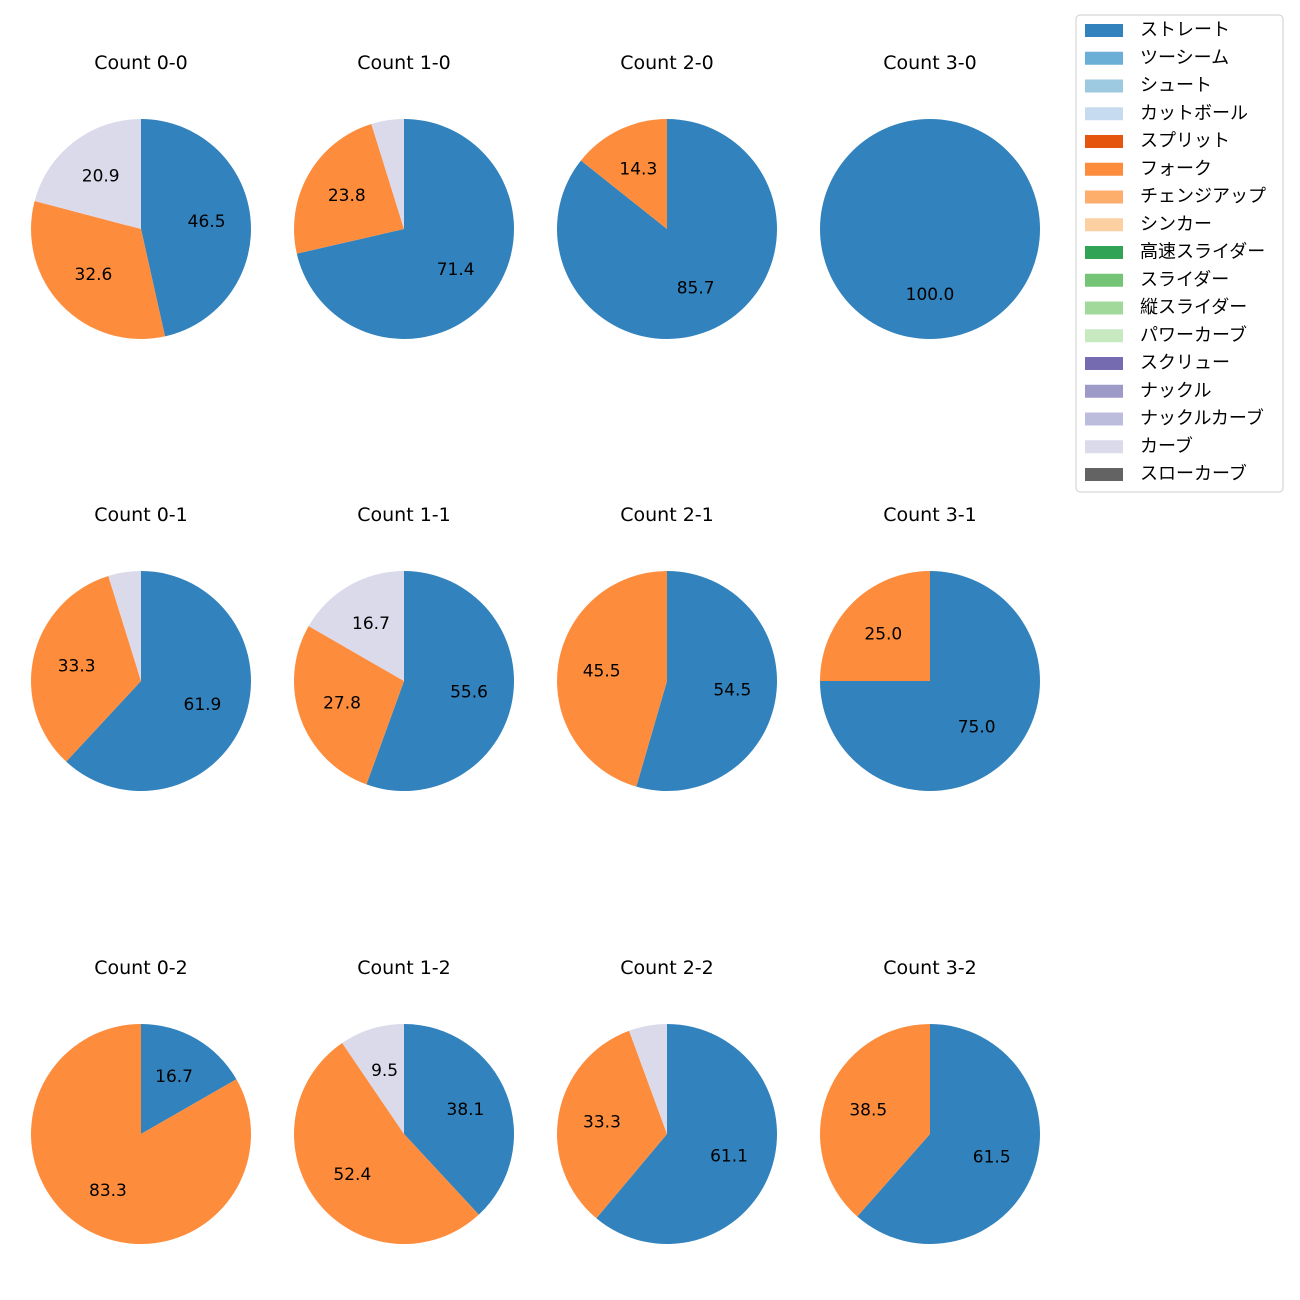 This screenshot has height=1300, width=1300. What do you see at coordinates (977, 728) in the screenshot?
I see `pie-slice-label: 75.0` at bounding box center [977, 728].